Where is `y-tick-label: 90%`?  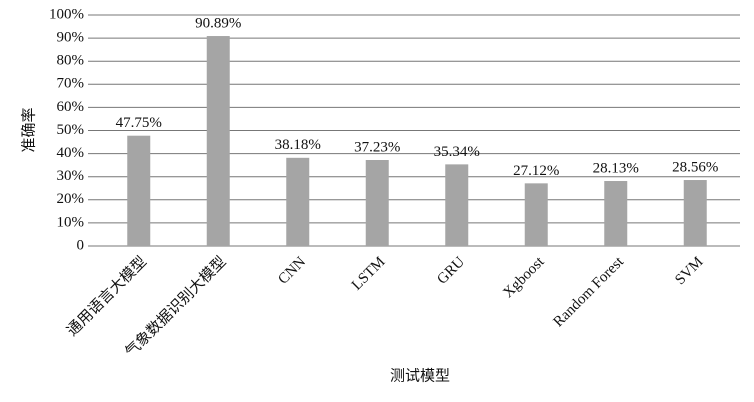
y-tick-label: 90% is located at coordinates (71, 38).